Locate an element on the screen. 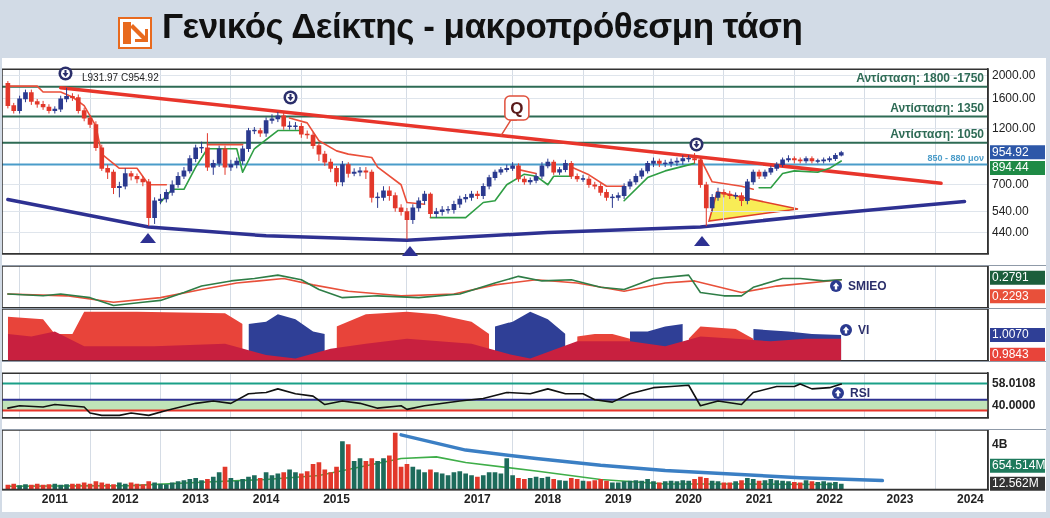  ref-line-label: Αντίσταση: 1050 is located at coordinates (937, 133).